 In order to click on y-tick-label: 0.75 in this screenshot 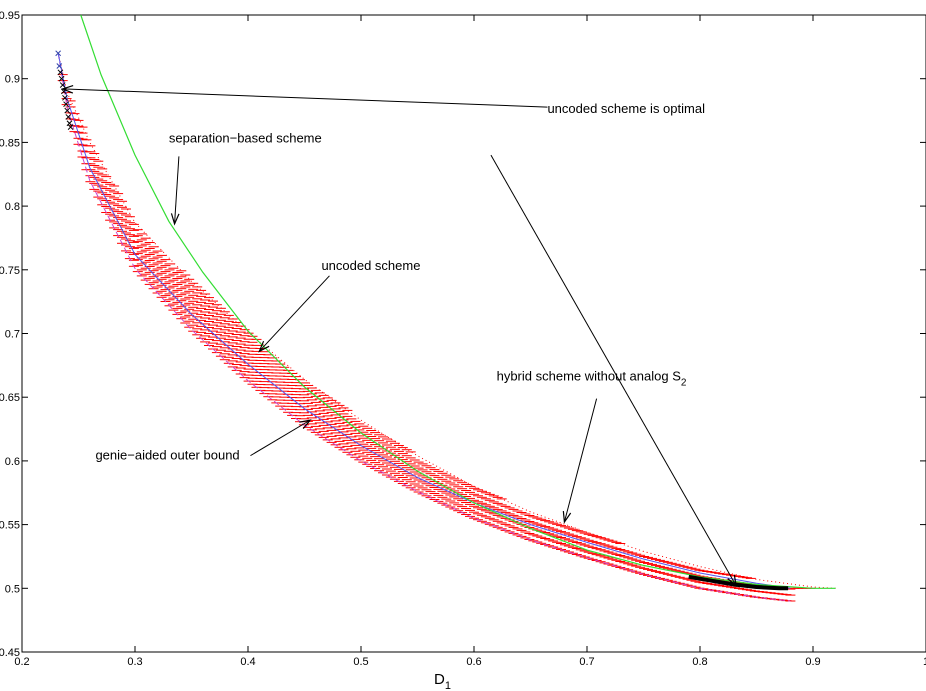, I will do `click(10, 271)`.